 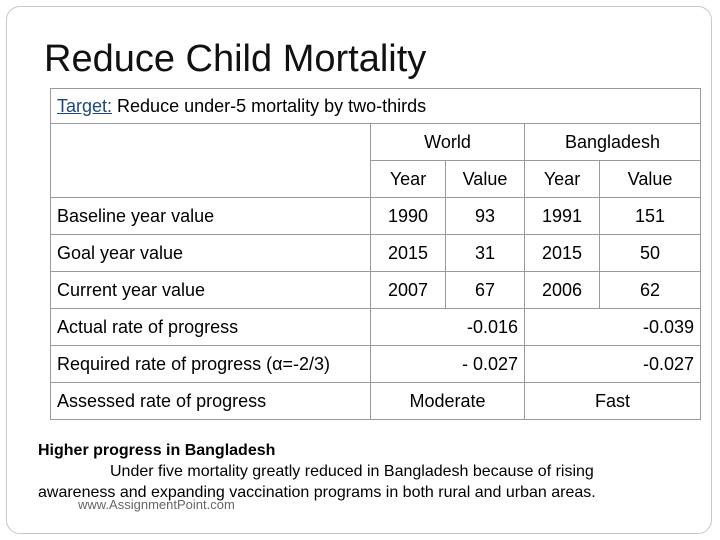 I want to click on world-year-cell: 2007, so click(x=408, y=290).